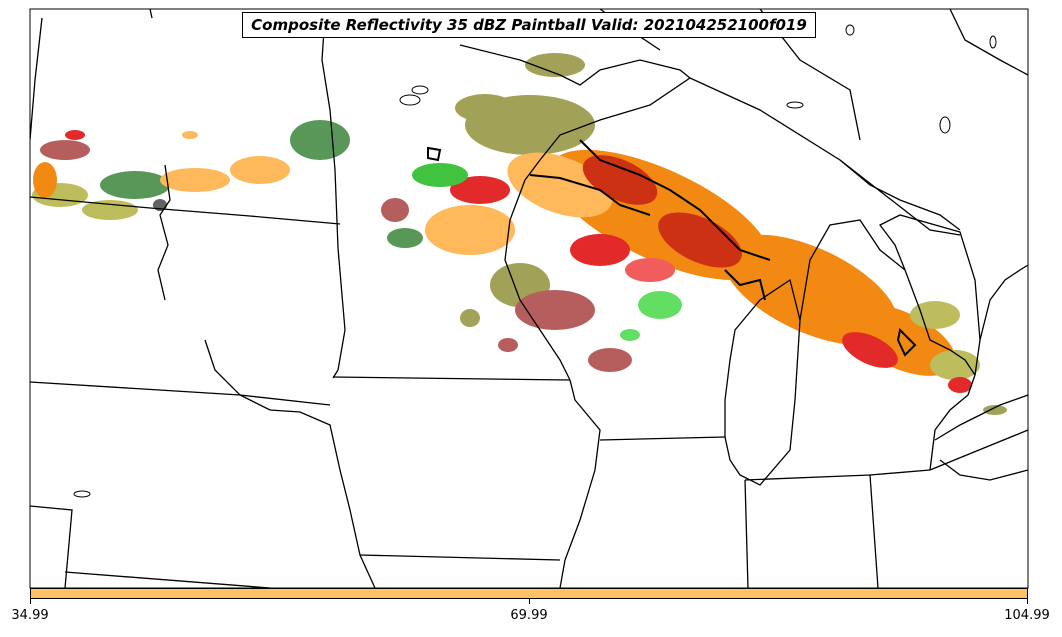 The image size is (1062, 637). Describe the element at coordinates (30, 601) in the screenshot. I see `colorbar-tick-mark-left` at that location.